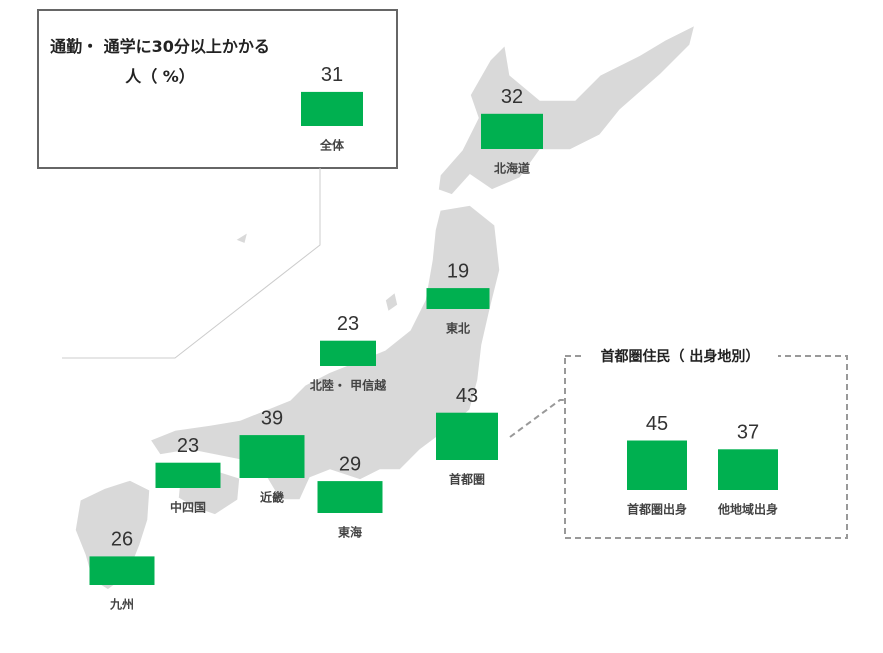 The height and width of the screenshot is (653, 883). I want to click on hokkaido, so click(567, 109).